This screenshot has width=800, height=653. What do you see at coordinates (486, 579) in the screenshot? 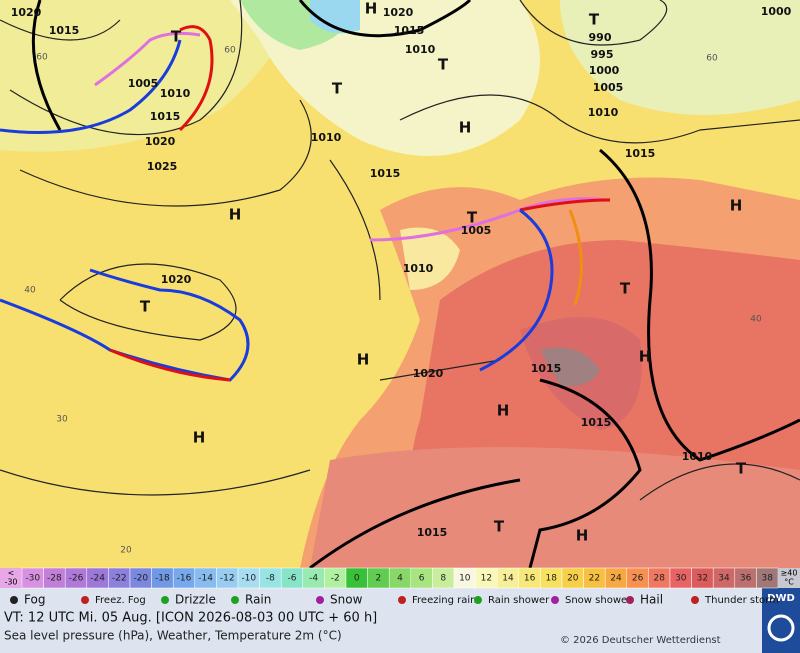
I see `scale-label: 12` at bounding box center [486, 579].